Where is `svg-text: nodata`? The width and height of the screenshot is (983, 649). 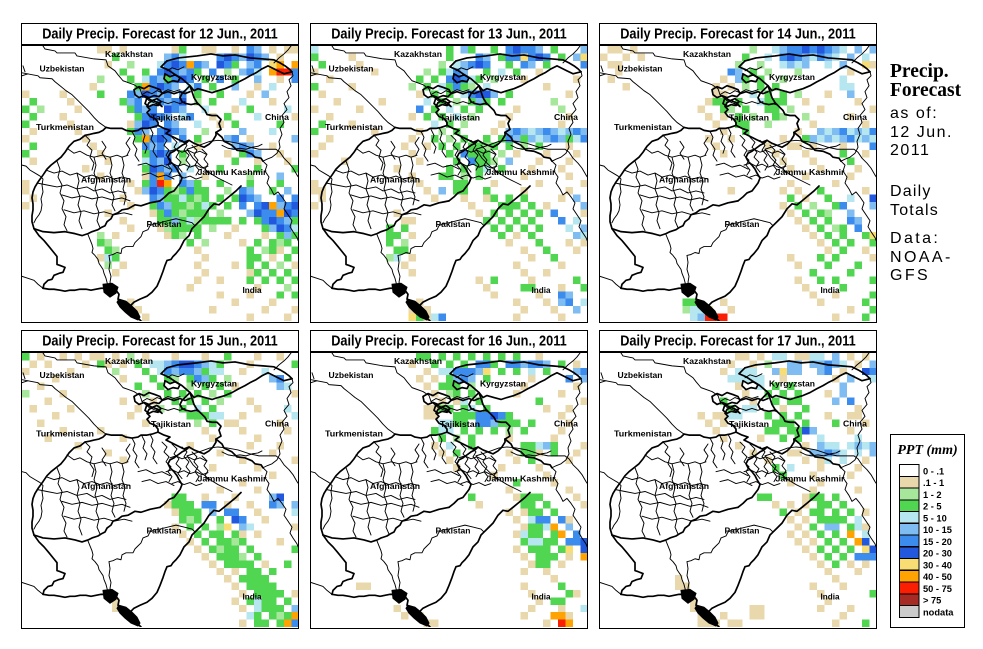
svg-text: nodata is located at coordinates (938, 612).